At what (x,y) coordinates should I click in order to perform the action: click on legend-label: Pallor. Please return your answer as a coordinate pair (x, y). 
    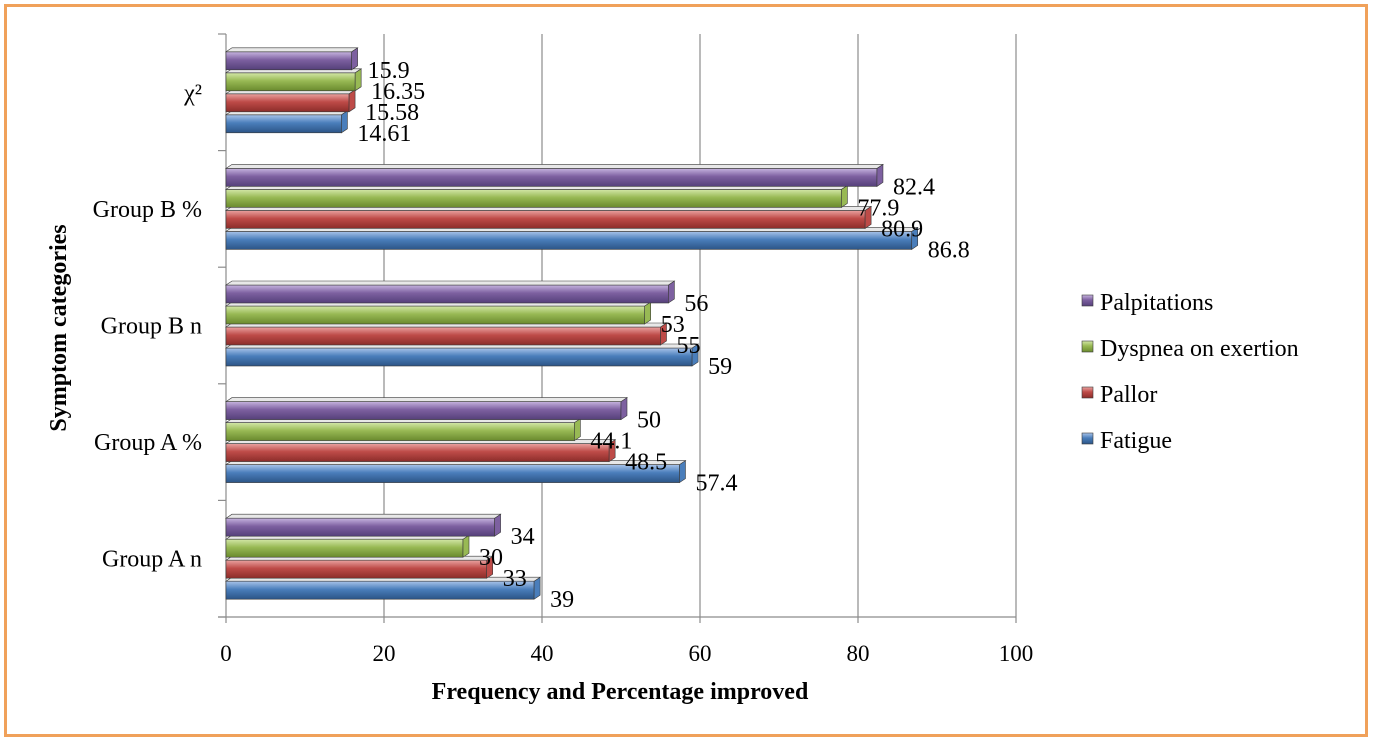
    Looking at the image, I should click on (1128, 395).